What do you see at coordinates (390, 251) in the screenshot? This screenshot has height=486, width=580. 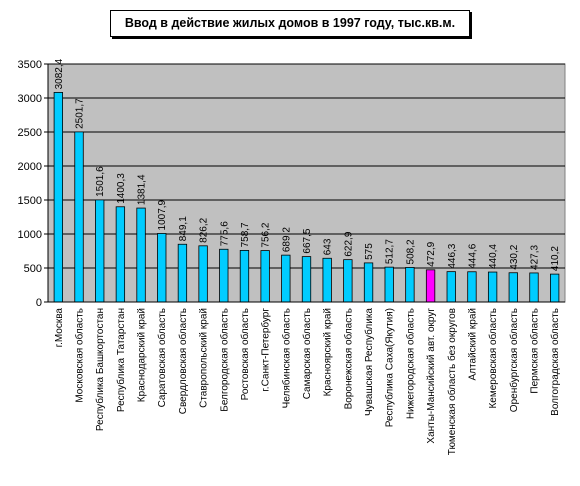 I see `bar-value-label: 512,7` at bounding box center [390, 251].